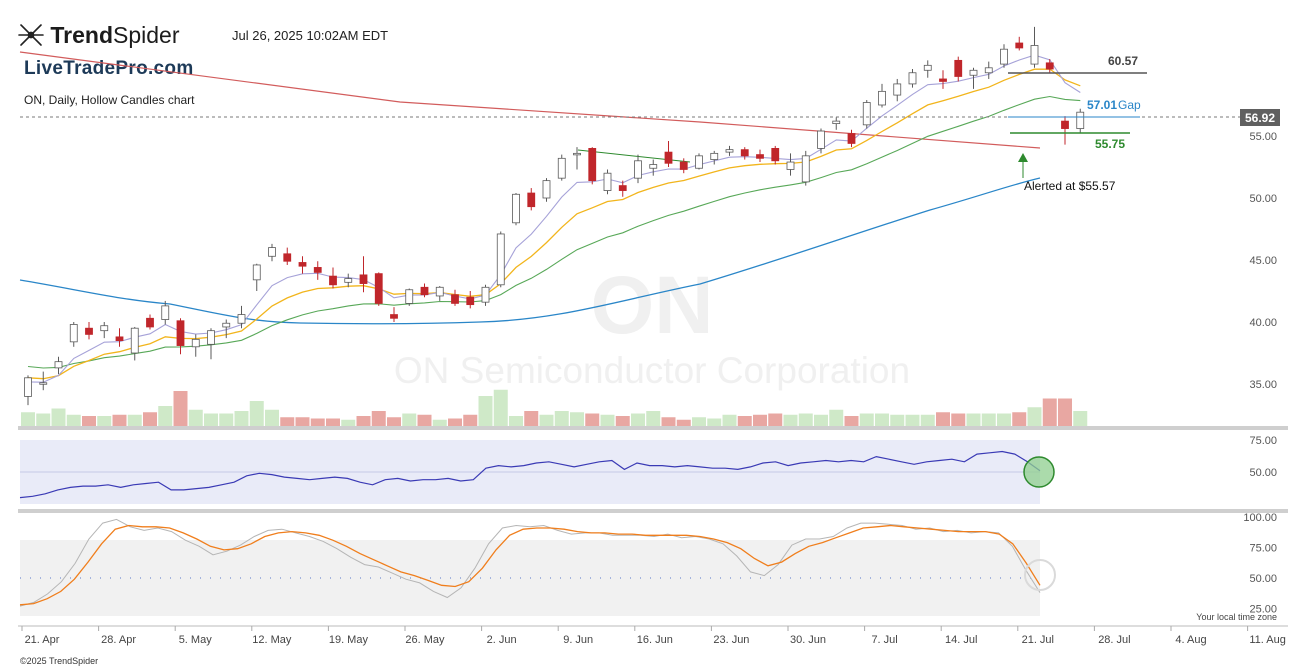 The width and height of the screenshot is (1307, 672). What do you see at coordinates (425, 640) in the screenshot?
I see `date-tick-label: 26. May` at bounding box center [425, 640].